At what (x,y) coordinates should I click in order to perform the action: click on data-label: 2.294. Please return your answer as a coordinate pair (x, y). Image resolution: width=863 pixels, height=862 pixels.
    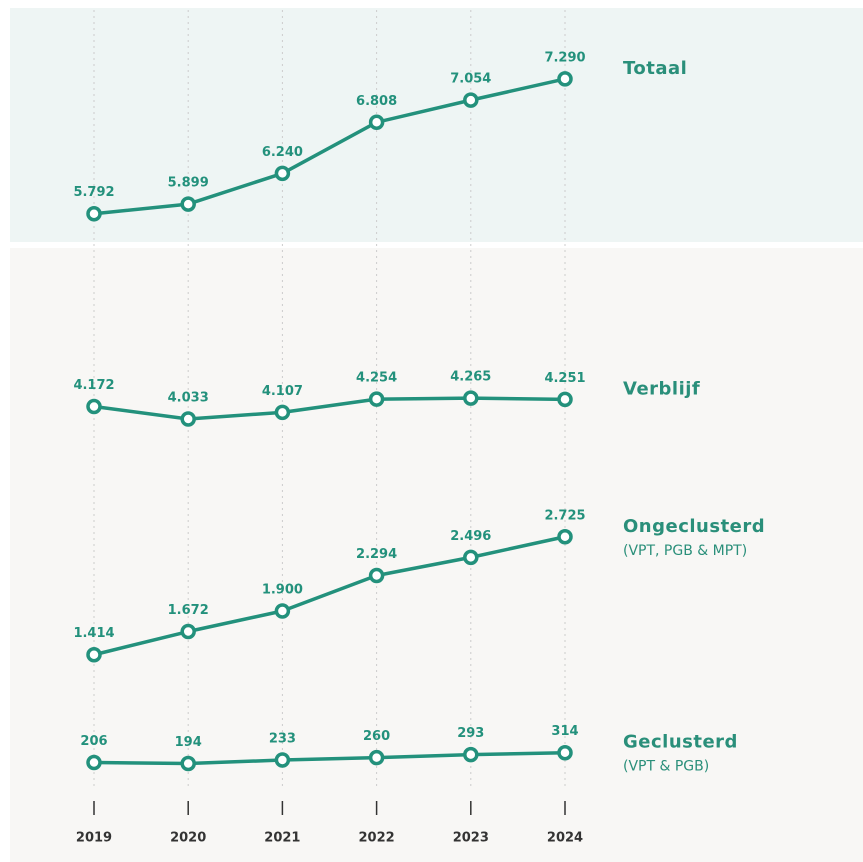
    Looking at the image, I should click on (376, 554).